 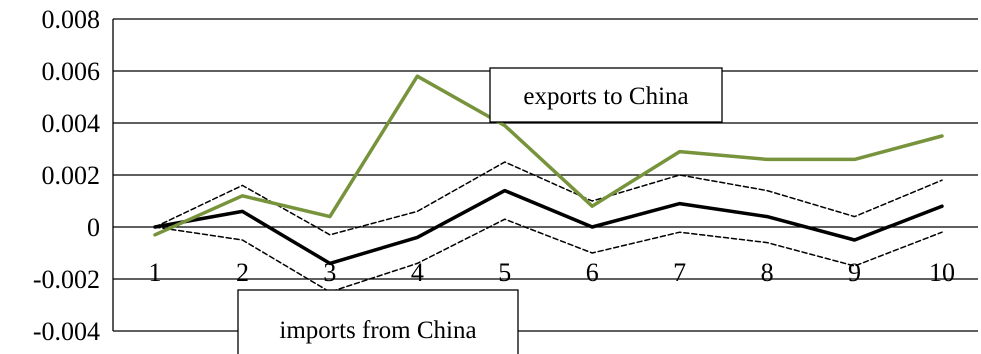 What do you see at coordinates (71, 175) in the screenshot?
I see `y-tick-label: 0.002` at bounding box center [71, 175].